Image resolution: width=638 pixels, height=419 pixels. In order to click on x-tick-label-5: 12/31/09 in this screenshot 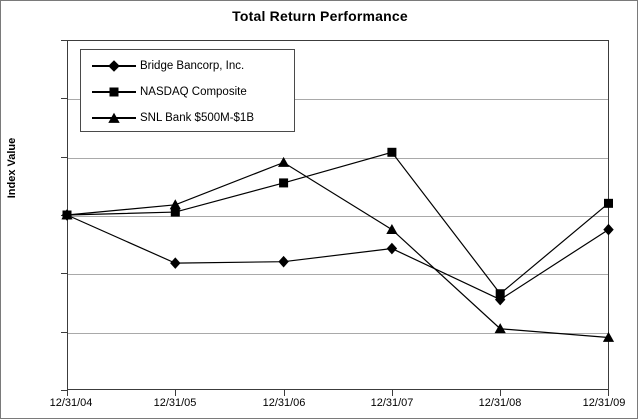, I will do `click(604, 403)`.